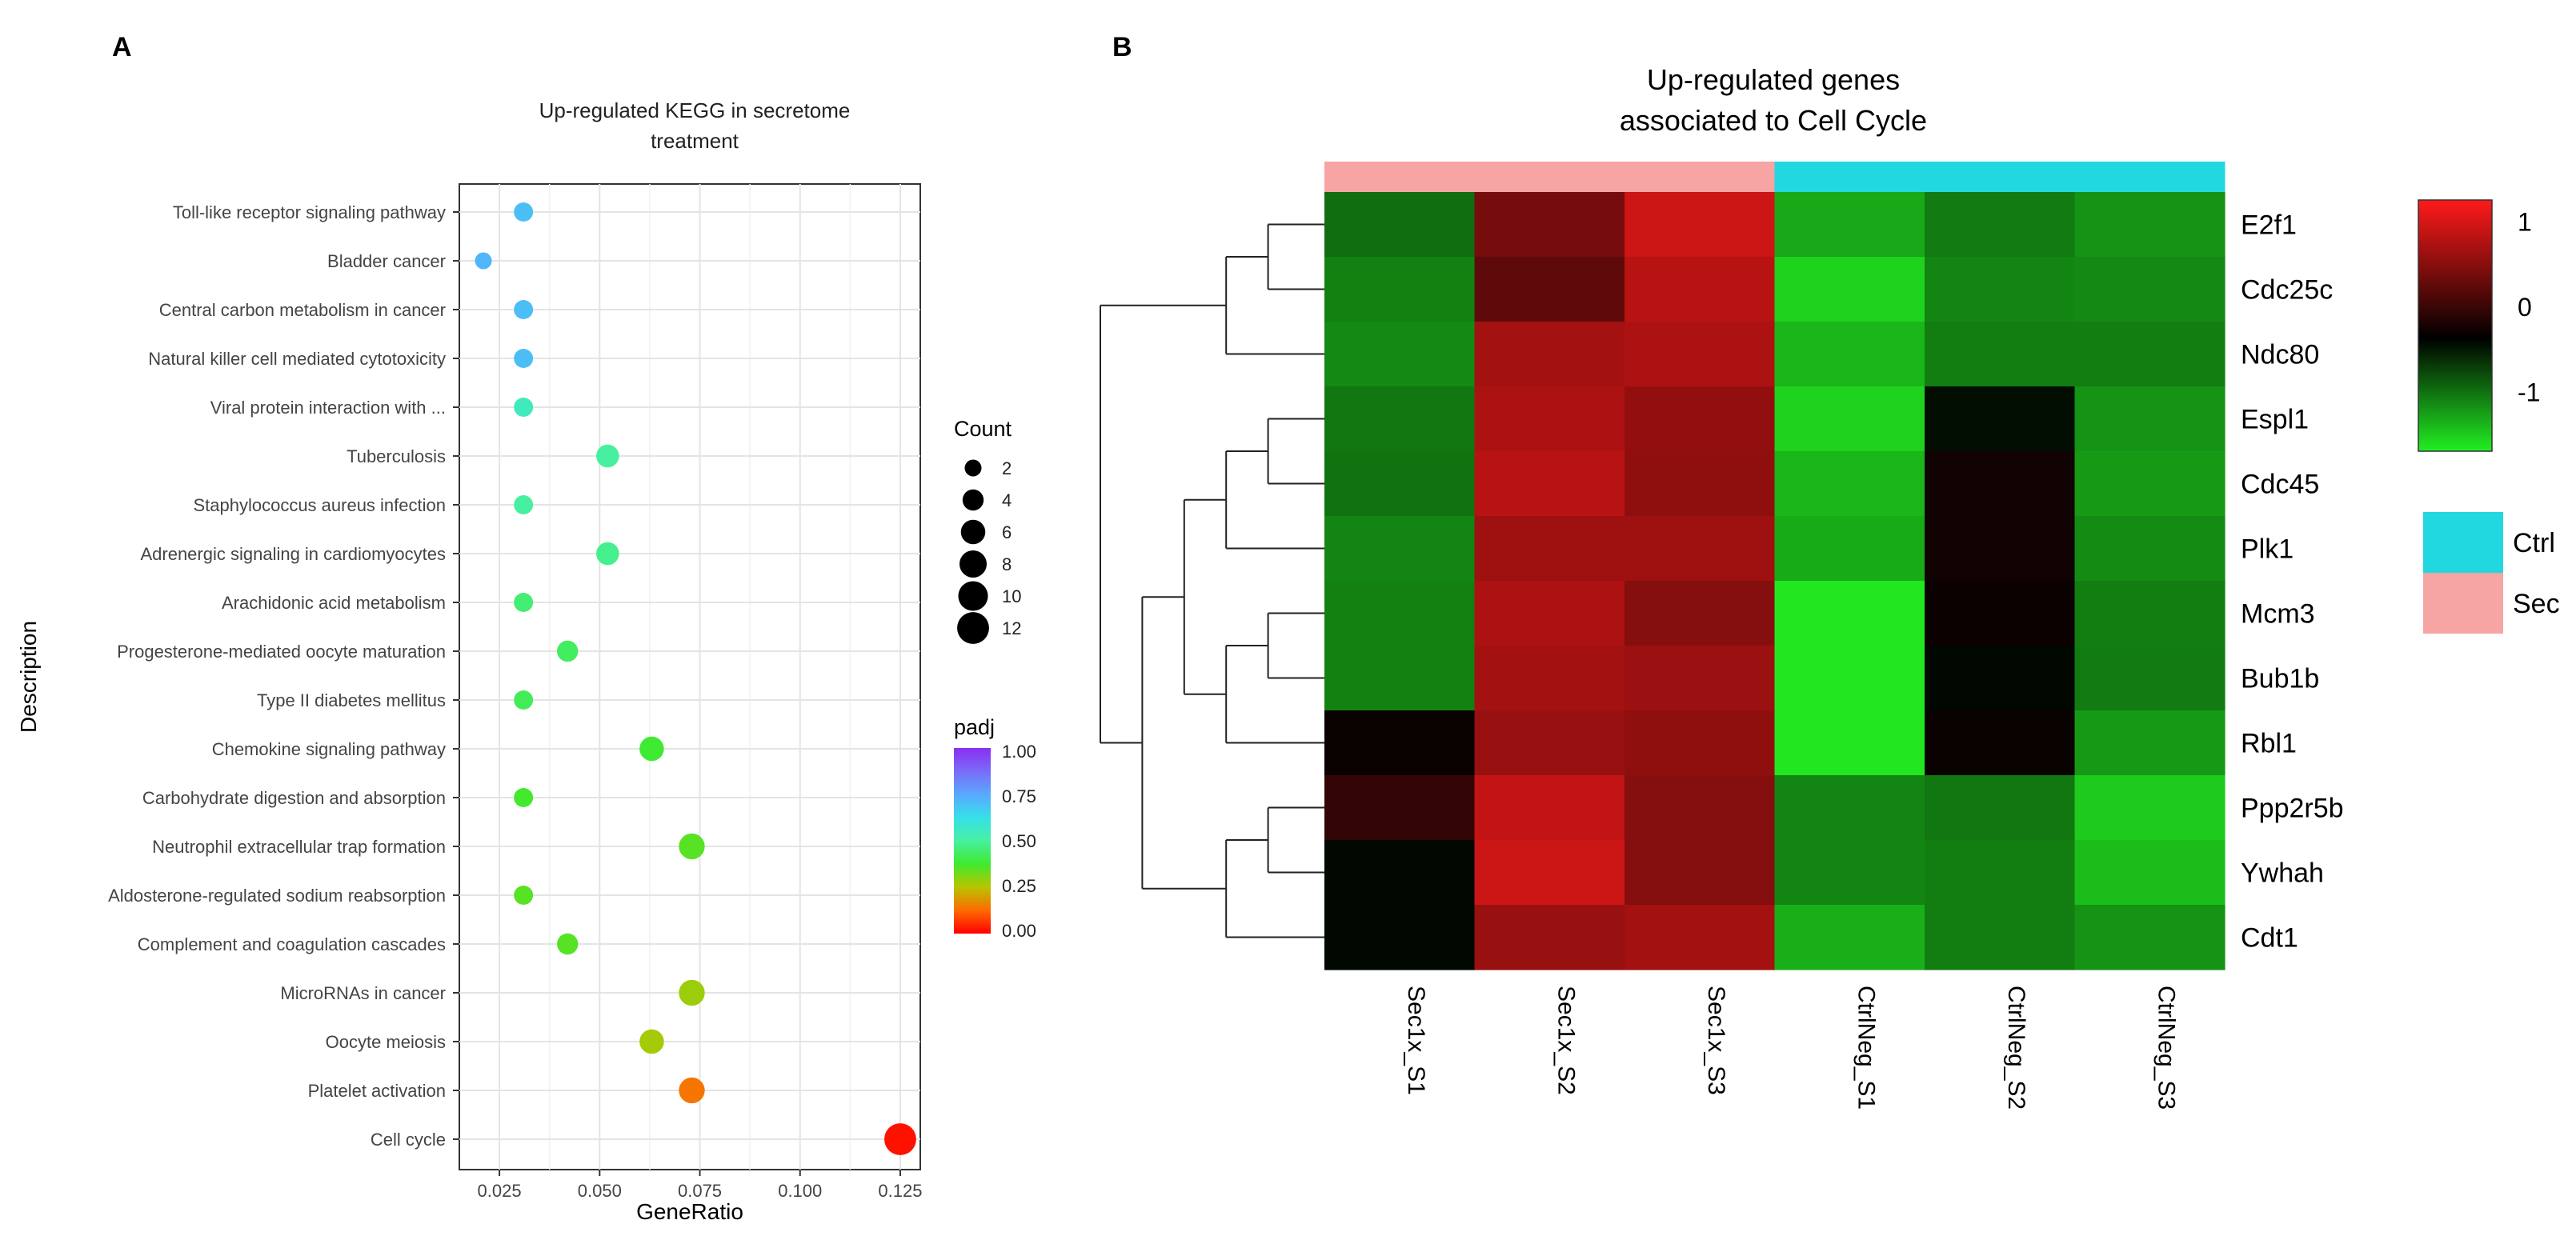 This screenshot has height=1240, width=2576. Describe the element at coordinates (2455, 325) in the screenshot. I see `heatmap-colorbar` at that location.